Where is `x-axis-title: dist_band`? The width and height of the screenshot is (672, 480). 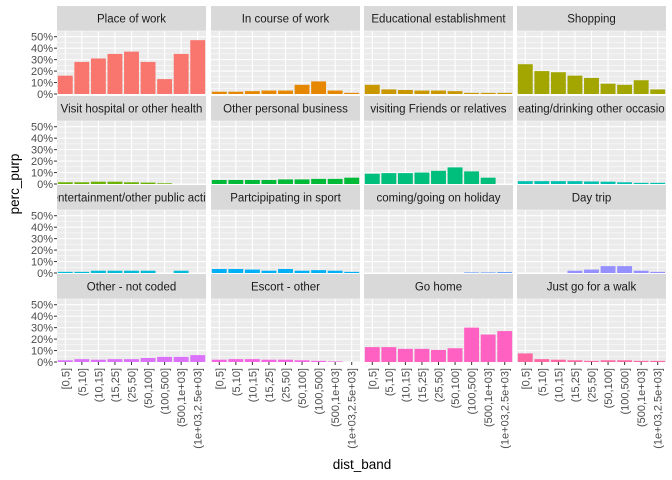
x-axis-title: dist_band is located at coordinates (362, 464).